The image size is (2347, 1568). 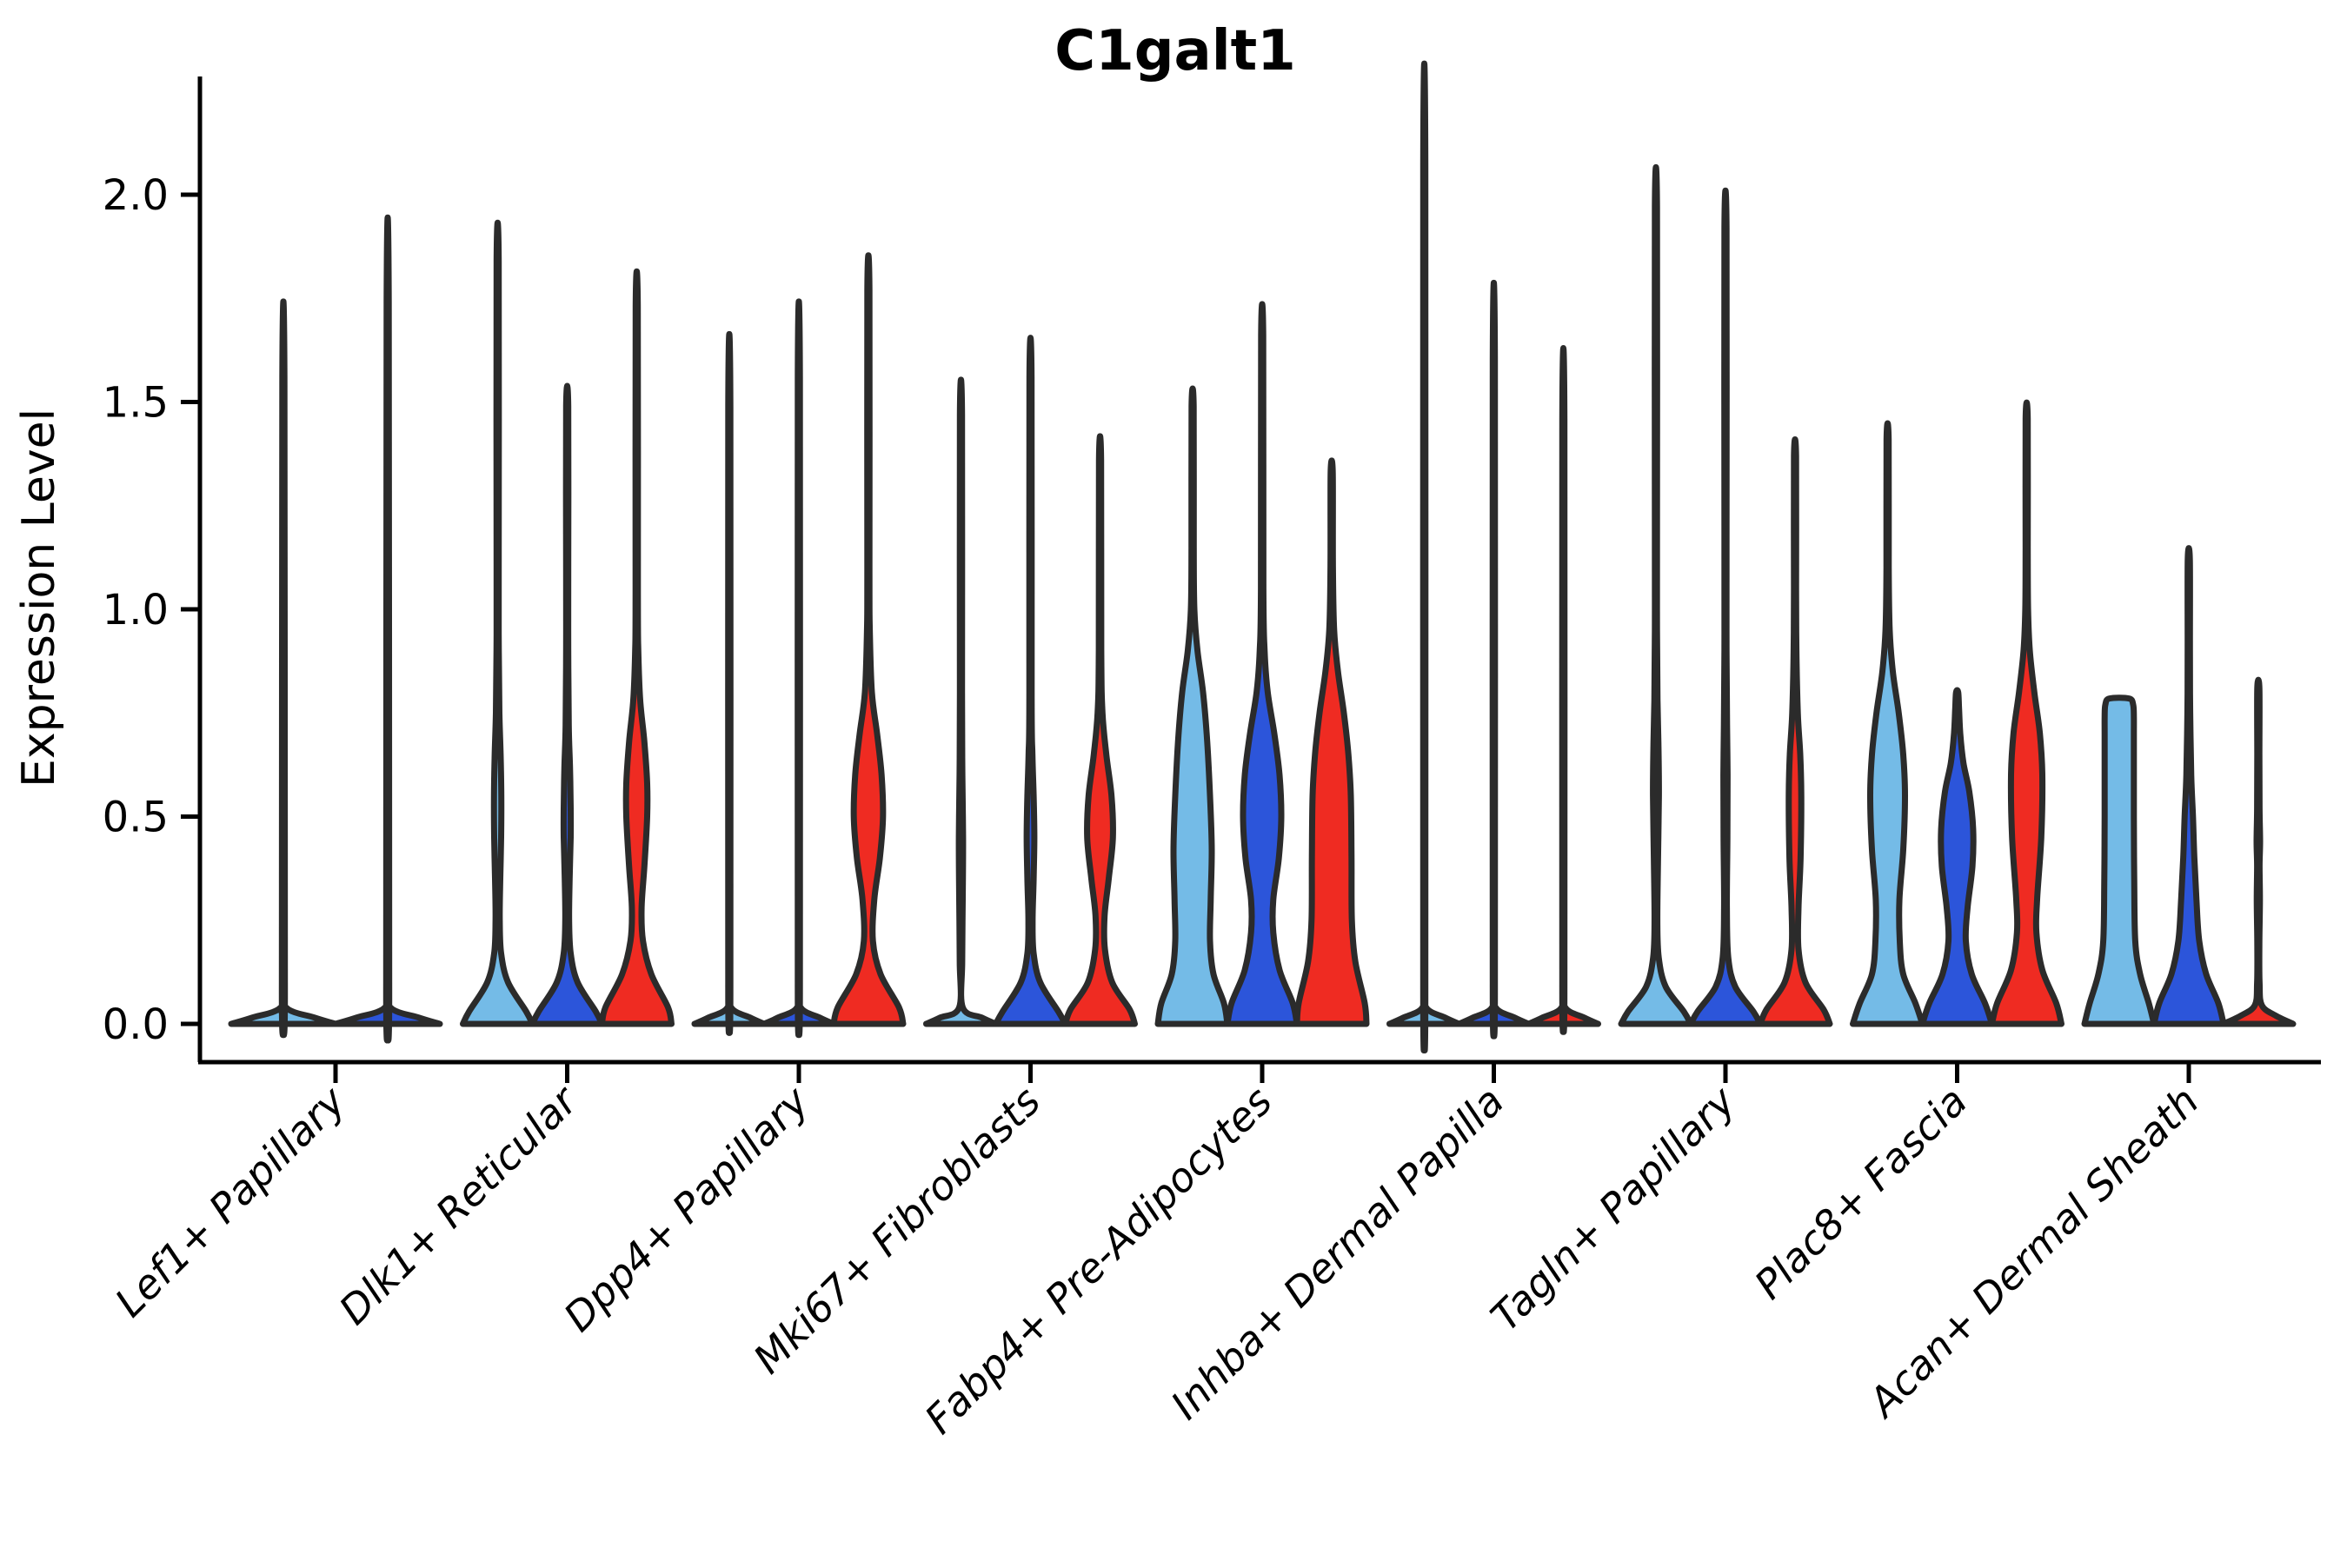 What do you see at coordinates (1175, 51) in the screenshot?
I see `chart-title: C1galt1` at bounding box center [1175, 51].